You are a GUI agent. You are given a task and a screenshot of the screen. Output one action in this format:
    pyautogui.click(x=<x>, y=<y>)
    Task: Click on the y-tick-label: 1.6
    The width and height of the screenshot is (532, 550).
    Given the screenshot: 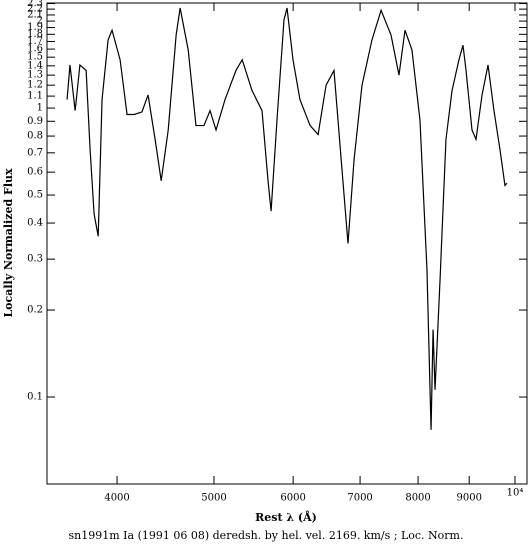 What is the action you would take?
    pyautogui.click(x=35, y=49)
    